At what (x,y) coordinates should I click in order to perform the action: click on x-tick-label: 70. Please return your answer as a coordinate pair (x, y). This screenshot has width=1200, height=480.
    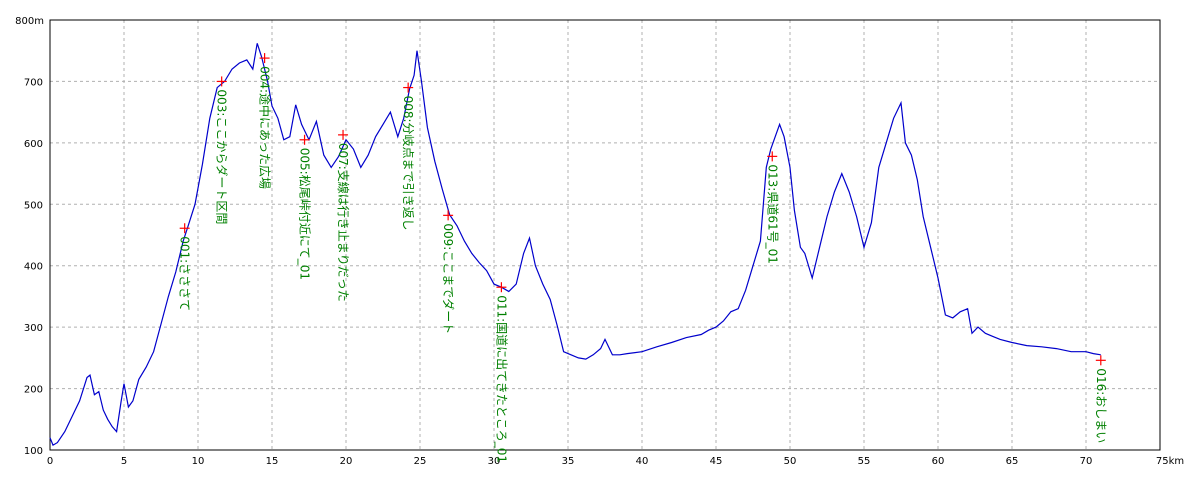
    Looking at the image, I should click on (1086, 461).